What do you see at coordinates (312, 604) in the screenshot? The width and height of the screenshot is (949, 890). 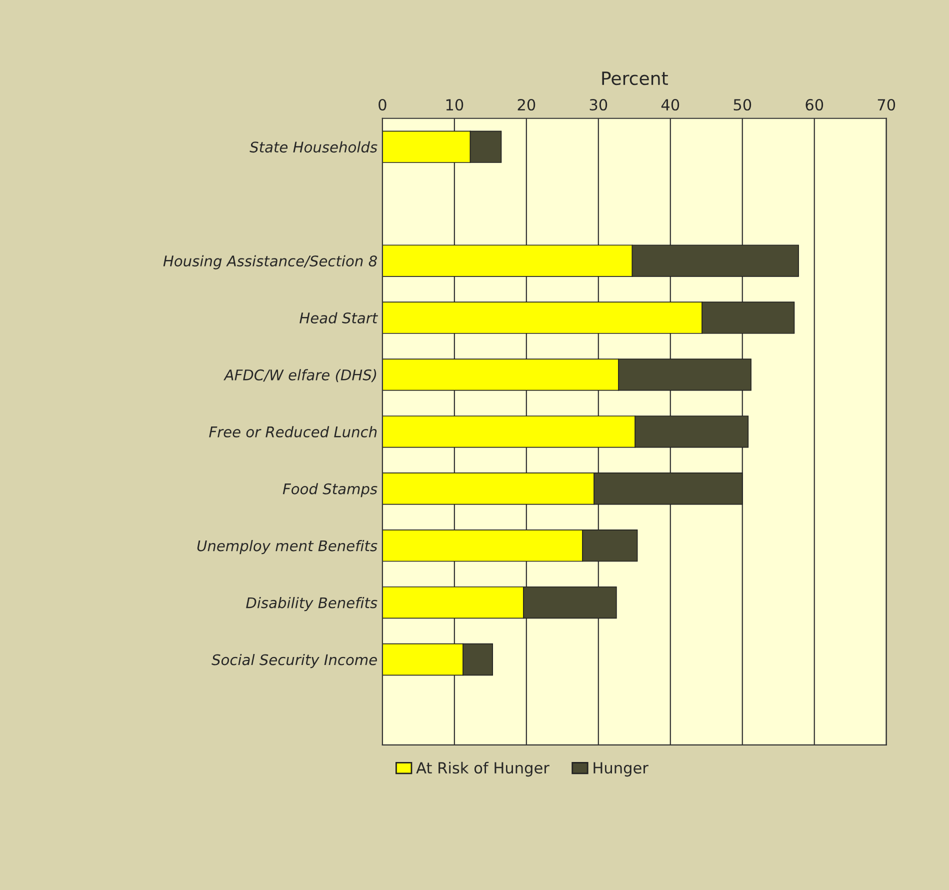 I see `y-tick-label: Disability Benefits` at bounding box center [312, 604].